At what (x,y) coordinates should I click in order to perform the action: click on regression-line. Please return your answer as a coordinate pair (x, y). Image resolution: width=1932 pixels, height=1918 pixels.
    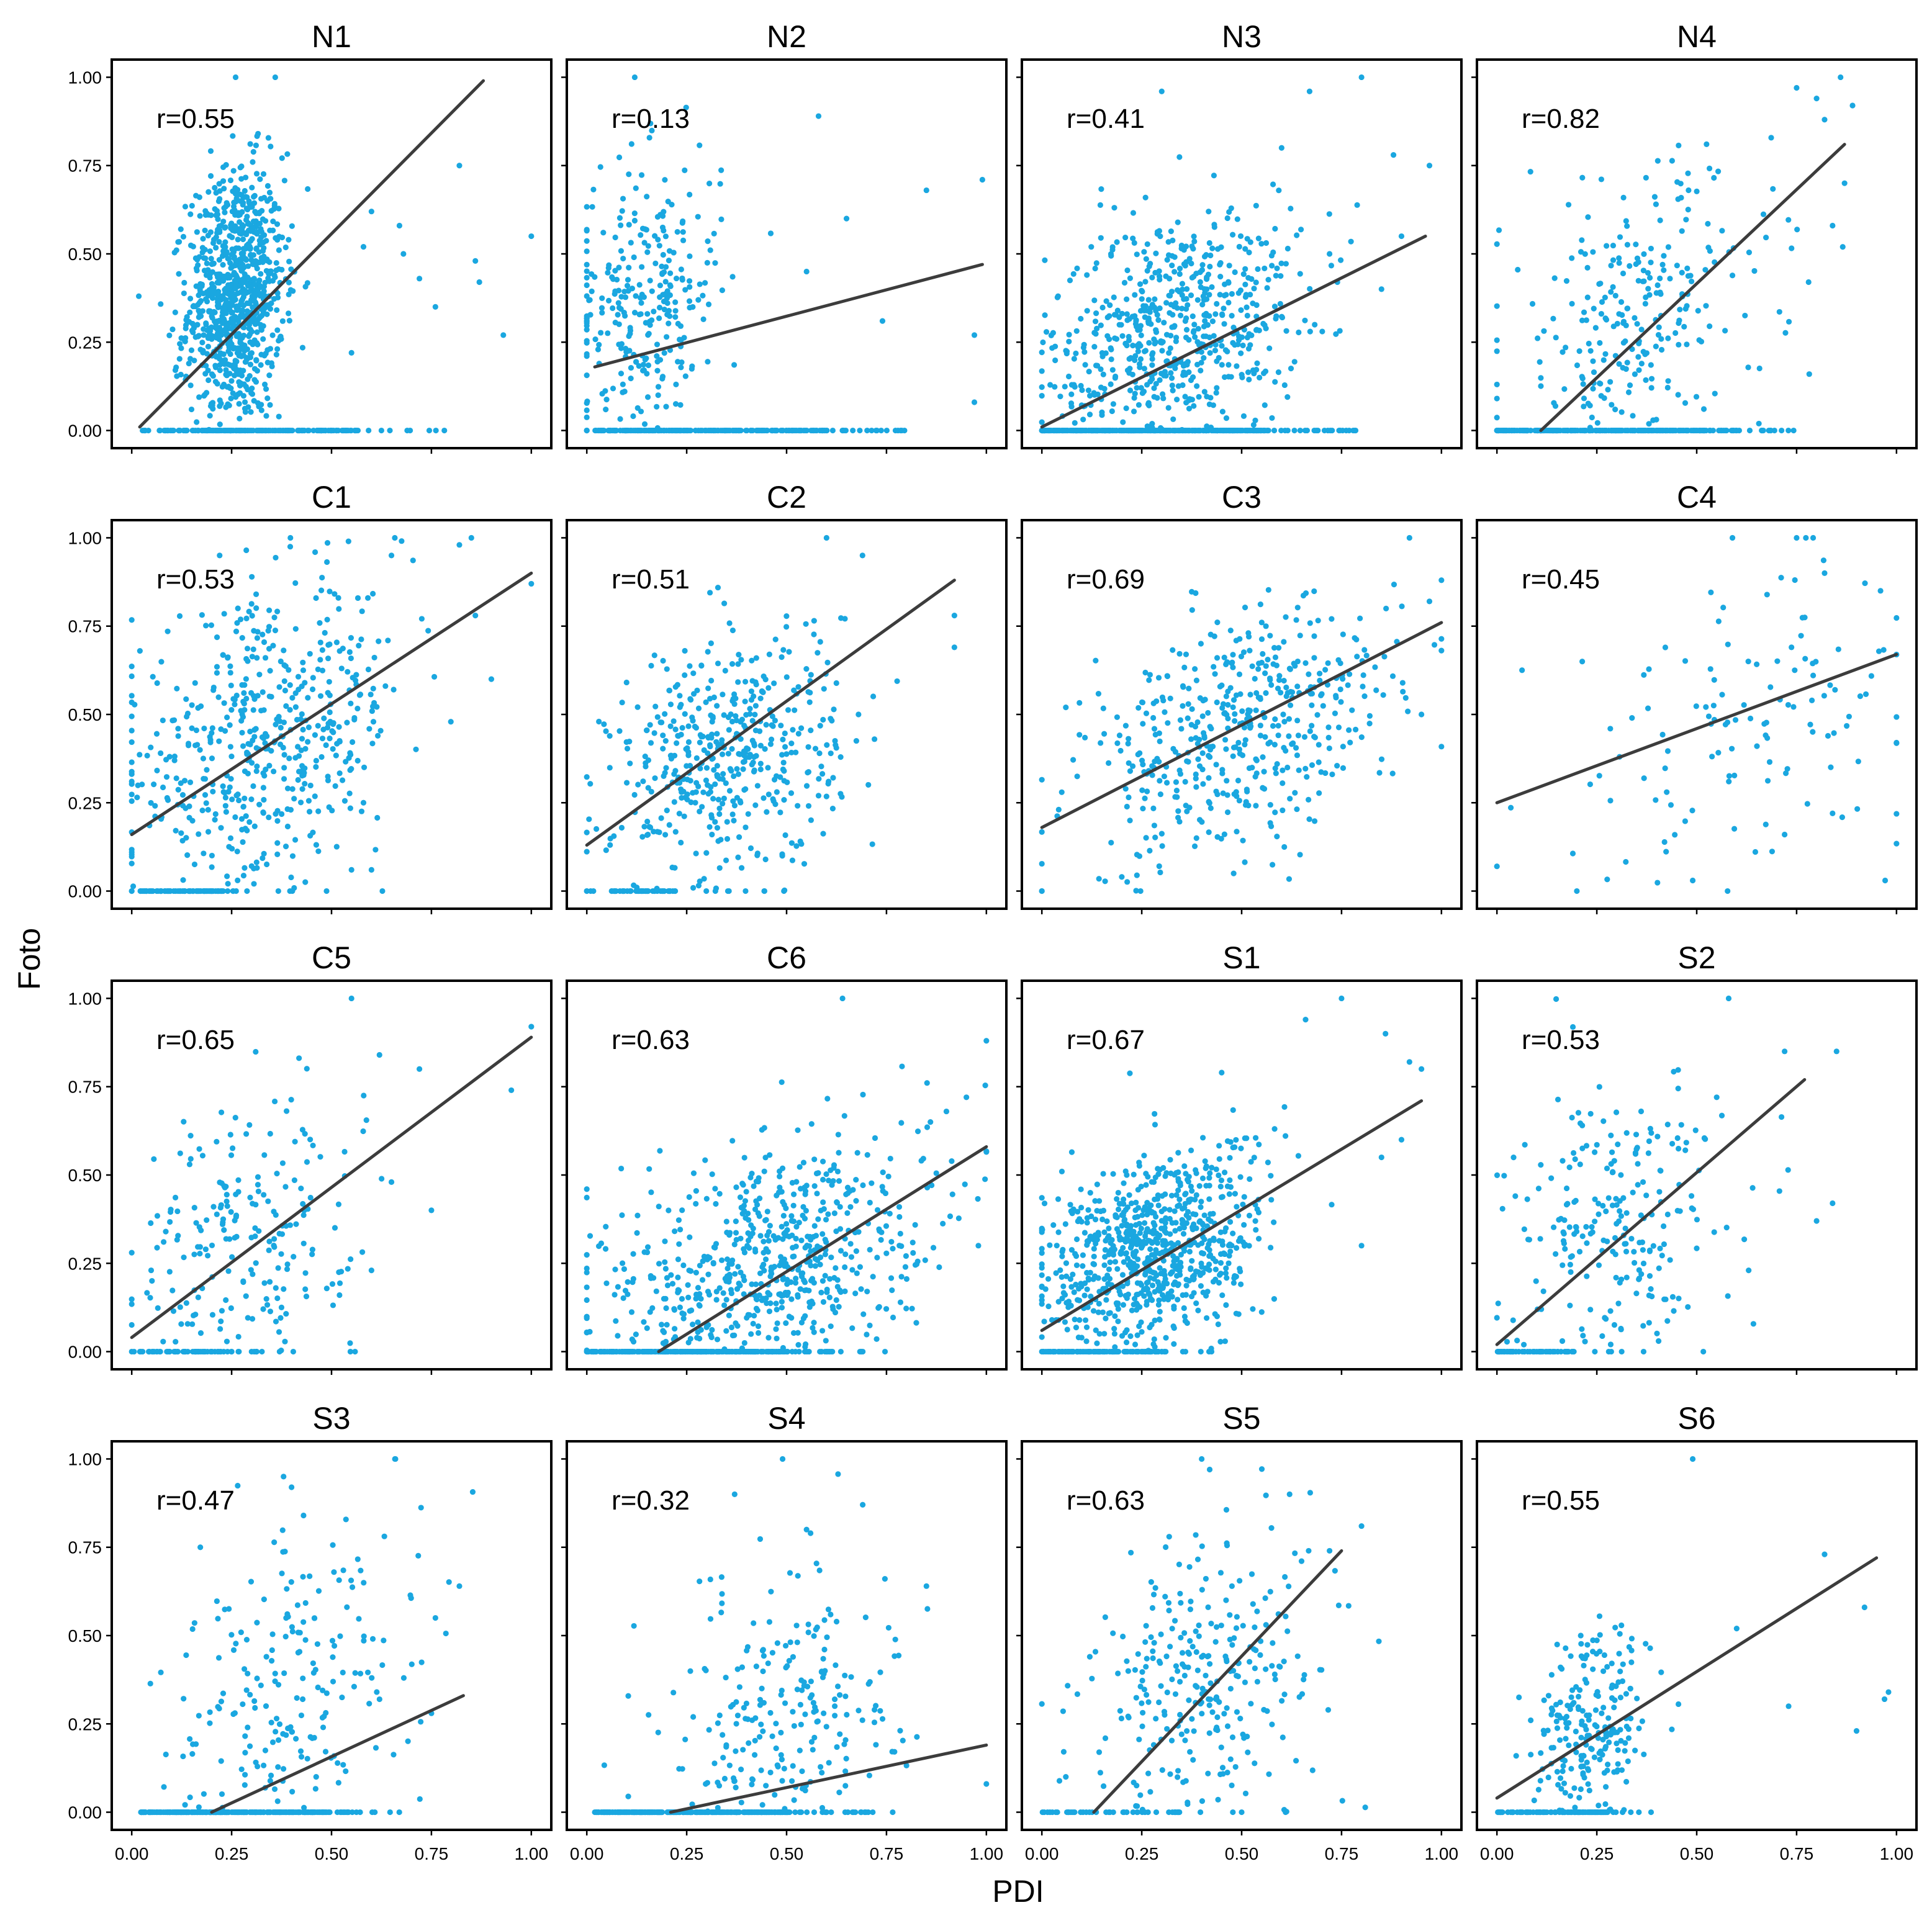
    Looking at the image, I should click on (1233, 332).